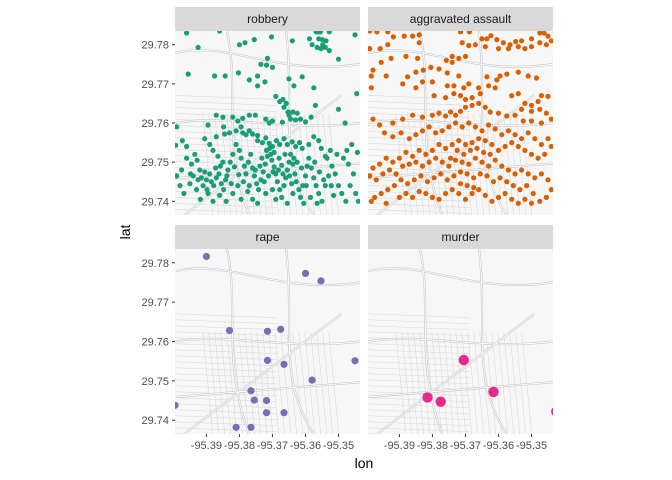 The image size is (672, 480). What do you see at coordinates (155, 343) in the screenshot?
I see `y-tick-label: 29.76` at bounding box center [155, 343].